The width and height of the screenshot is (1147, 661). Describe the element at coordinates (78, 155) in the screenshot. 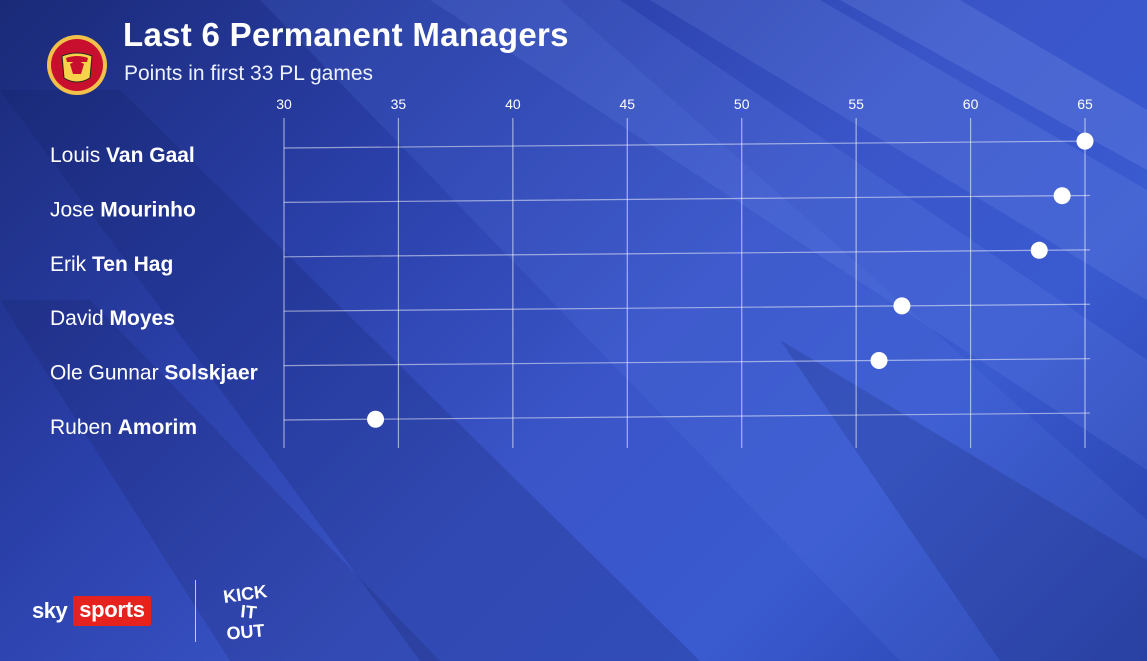

I see `manager-first-name: Louis` at that location.